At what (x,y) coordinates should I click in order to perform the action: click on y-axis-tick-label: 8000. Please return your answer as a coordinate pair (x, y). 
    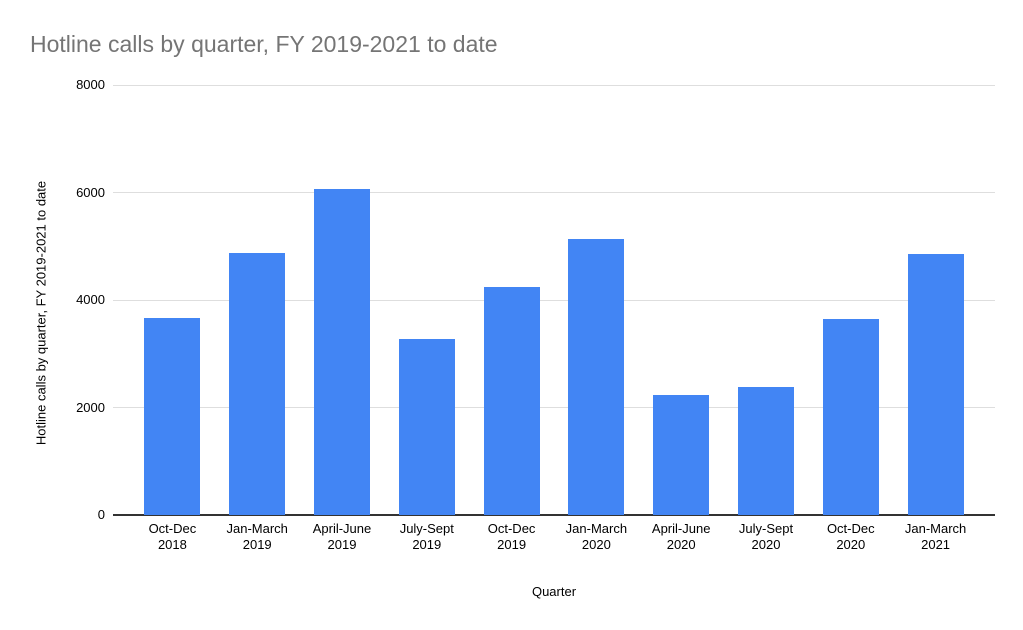
    Looking at the image, I should click on (90, 84).